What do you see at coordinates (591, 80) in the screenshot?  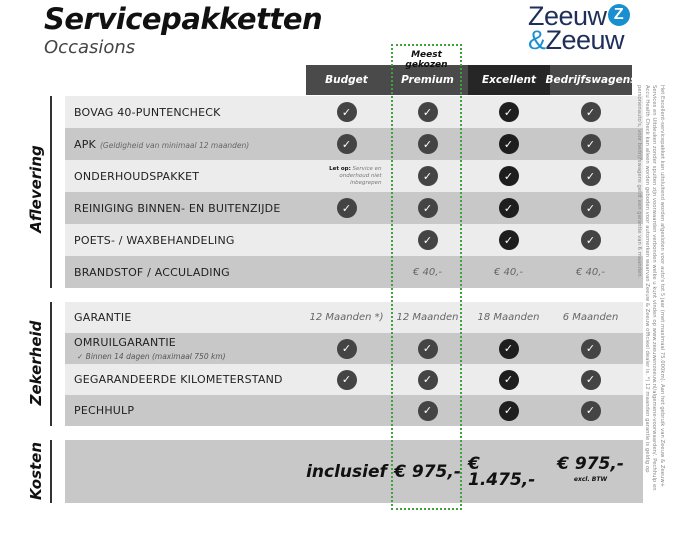 I see `column-header-bedrijfswagens: Bedrijfswagens` at bounding box center [591, 80].